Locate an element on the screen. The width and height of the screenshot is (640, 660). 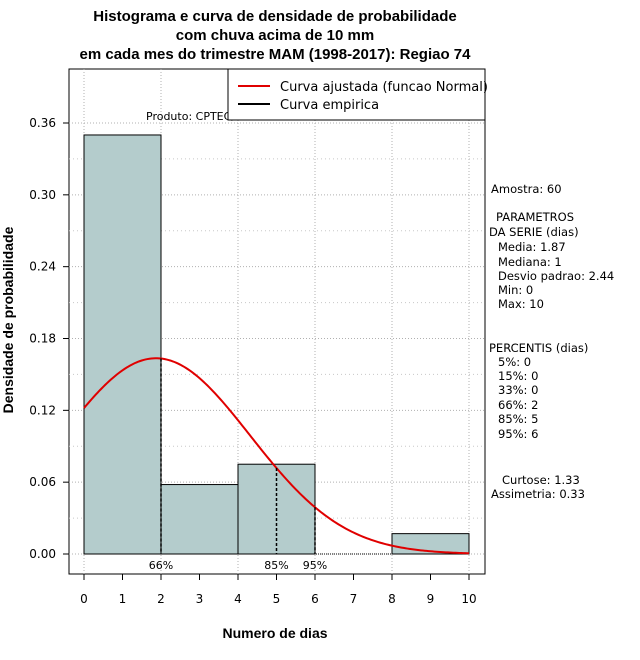
param-media: Media: 1.87 is located at coordinates (532, 247).